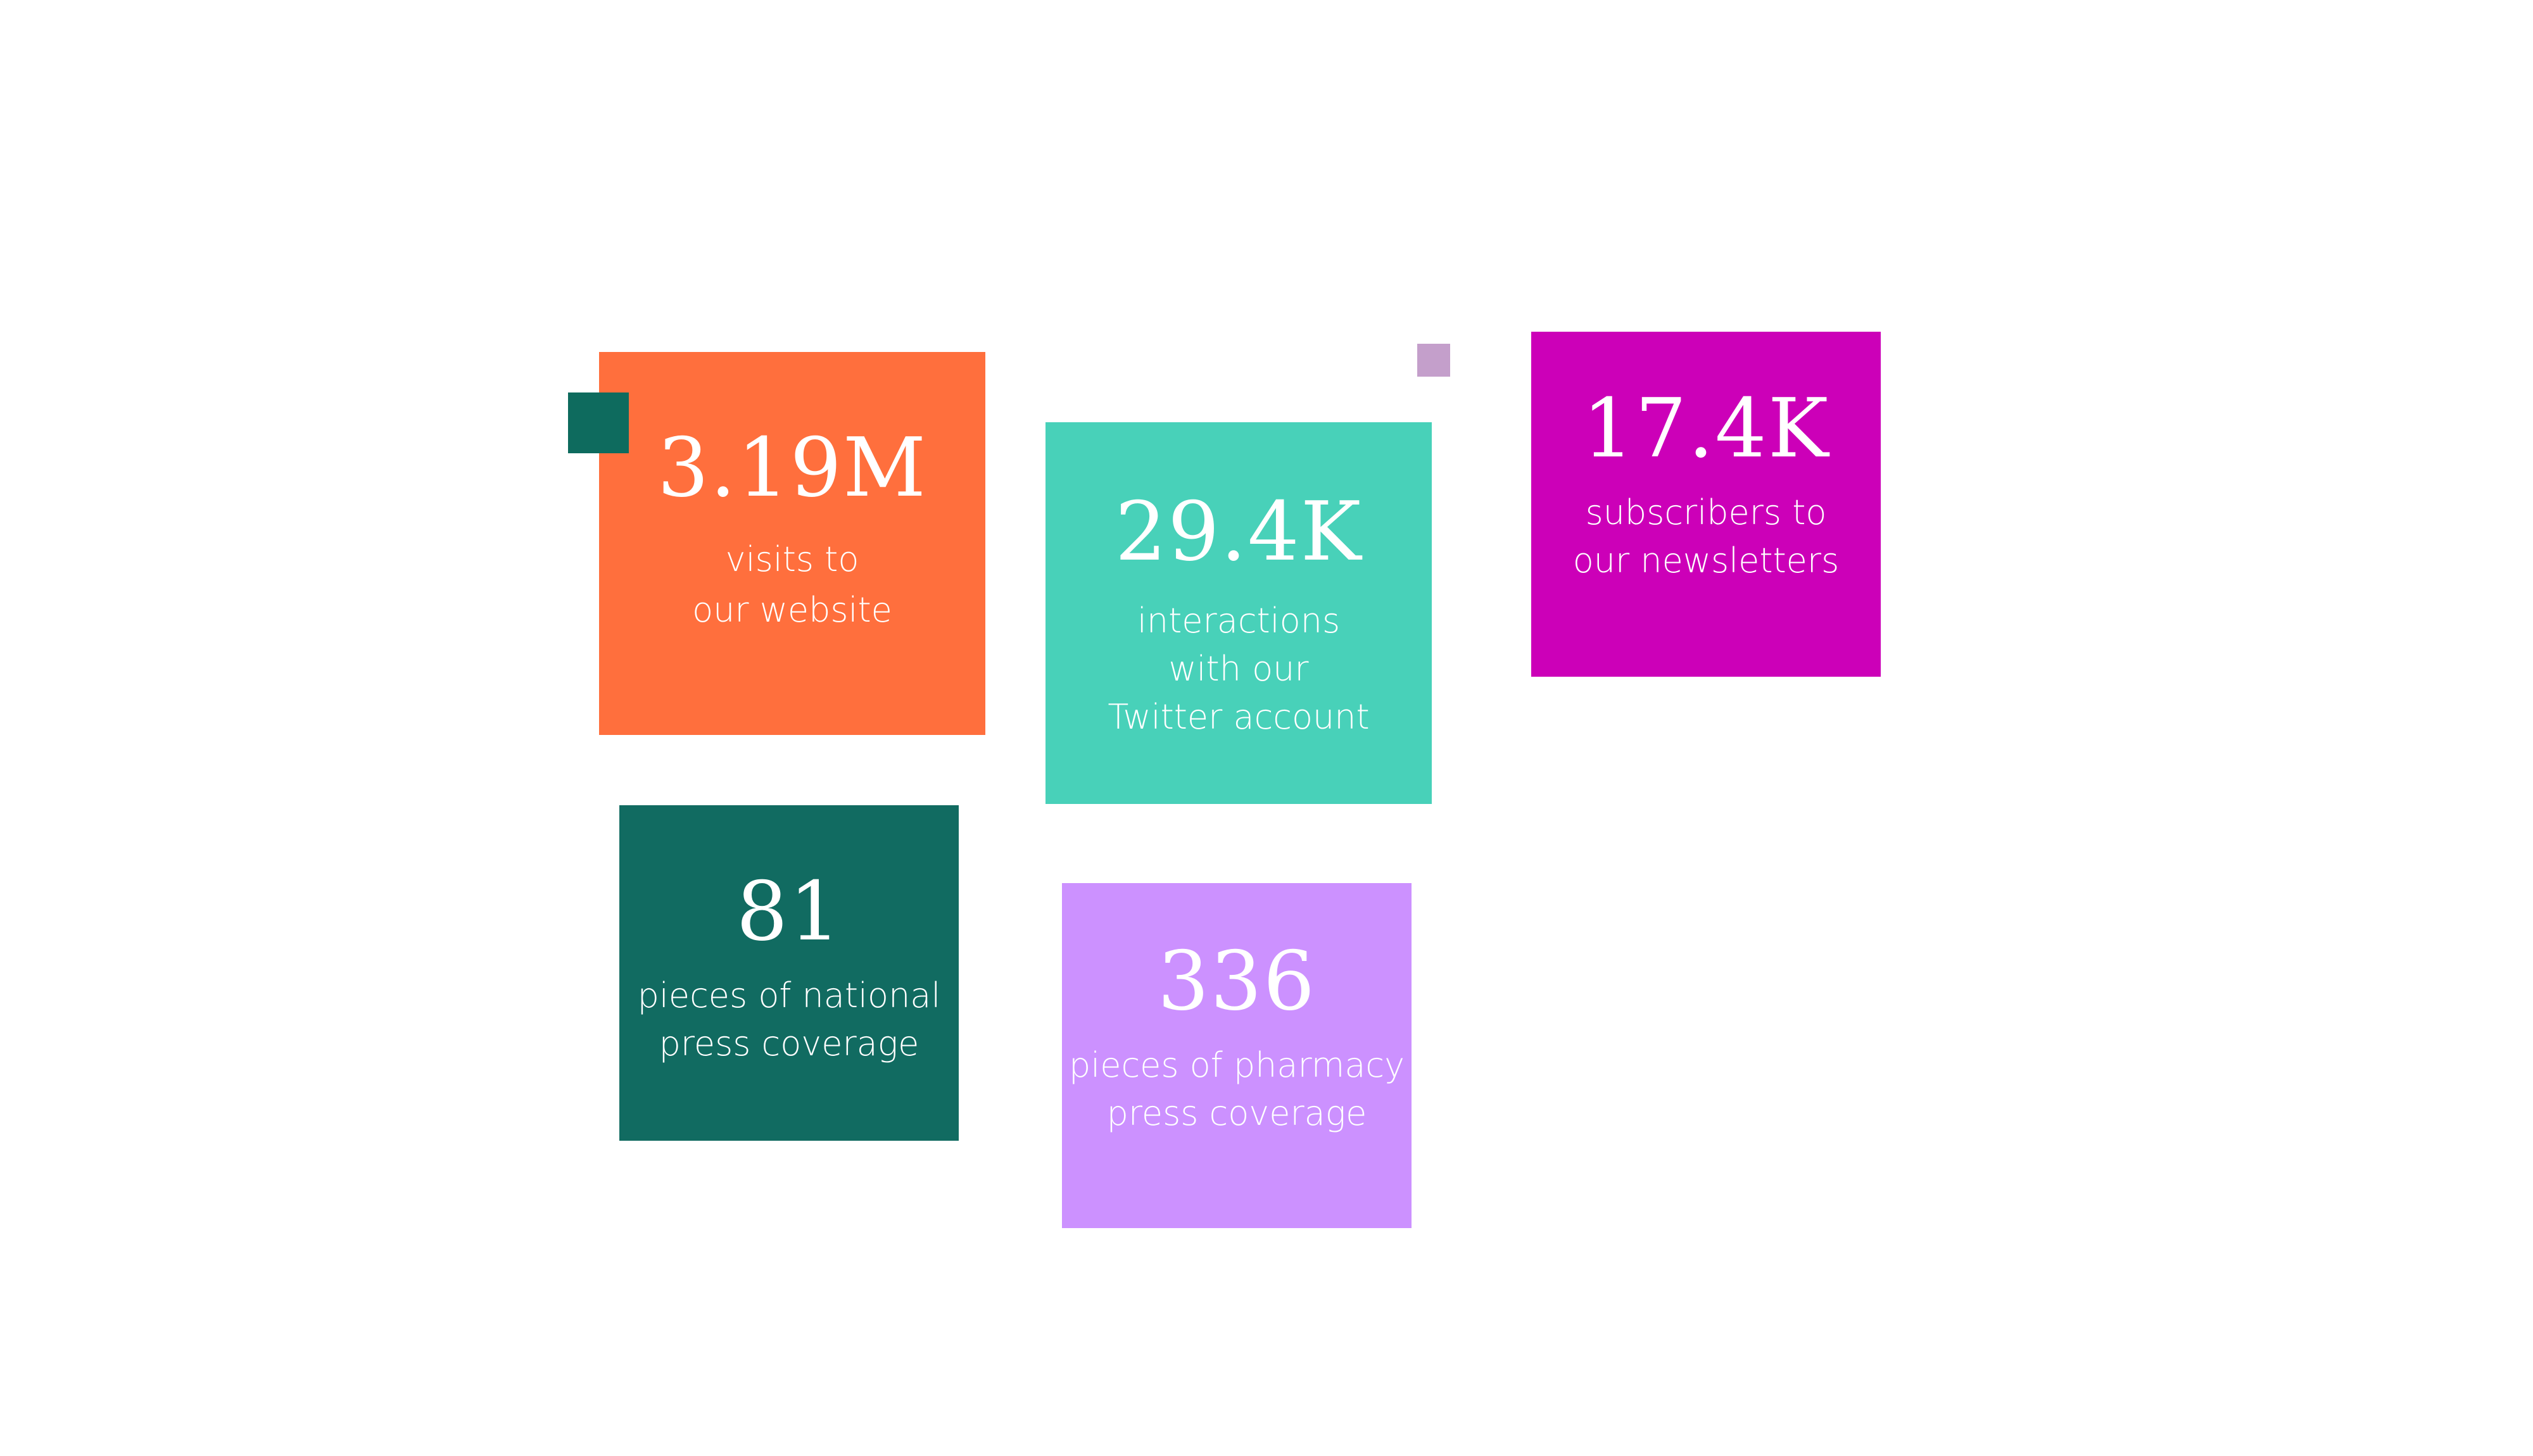 The width and height of the screenshot is (2533, 1456). I want to click on stat-card-pharmacy-press: 336 pieces of pharmacy press coverage, so click(1237, 1055).